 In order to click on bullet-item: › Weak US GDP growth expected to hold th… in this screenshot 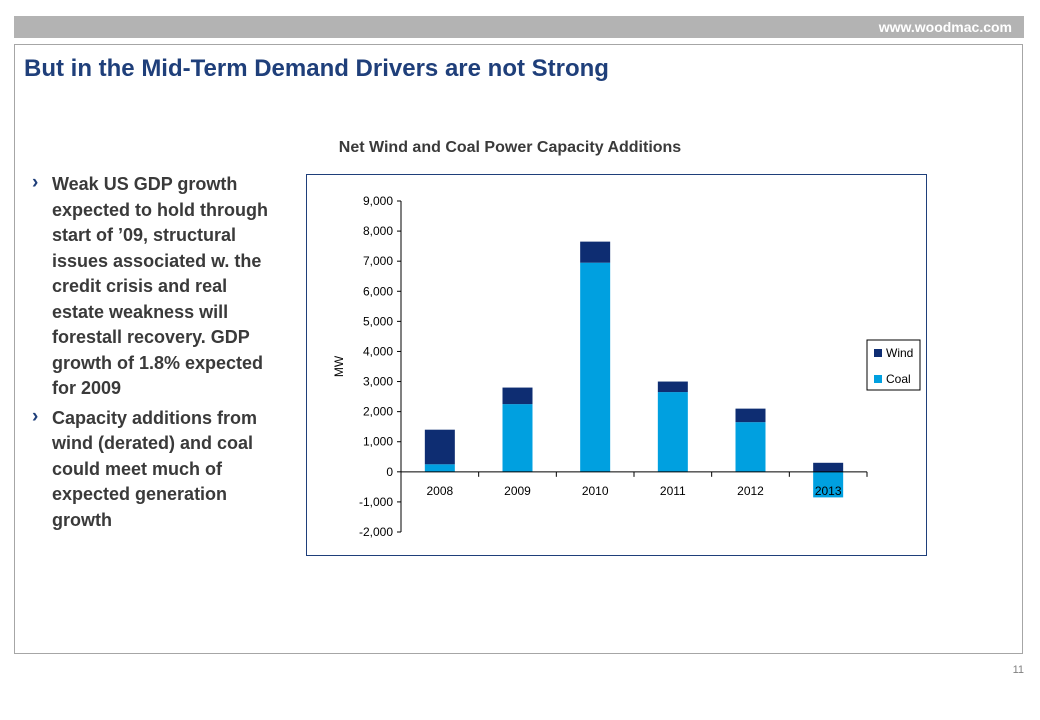, I will do `click(152, 287)`.